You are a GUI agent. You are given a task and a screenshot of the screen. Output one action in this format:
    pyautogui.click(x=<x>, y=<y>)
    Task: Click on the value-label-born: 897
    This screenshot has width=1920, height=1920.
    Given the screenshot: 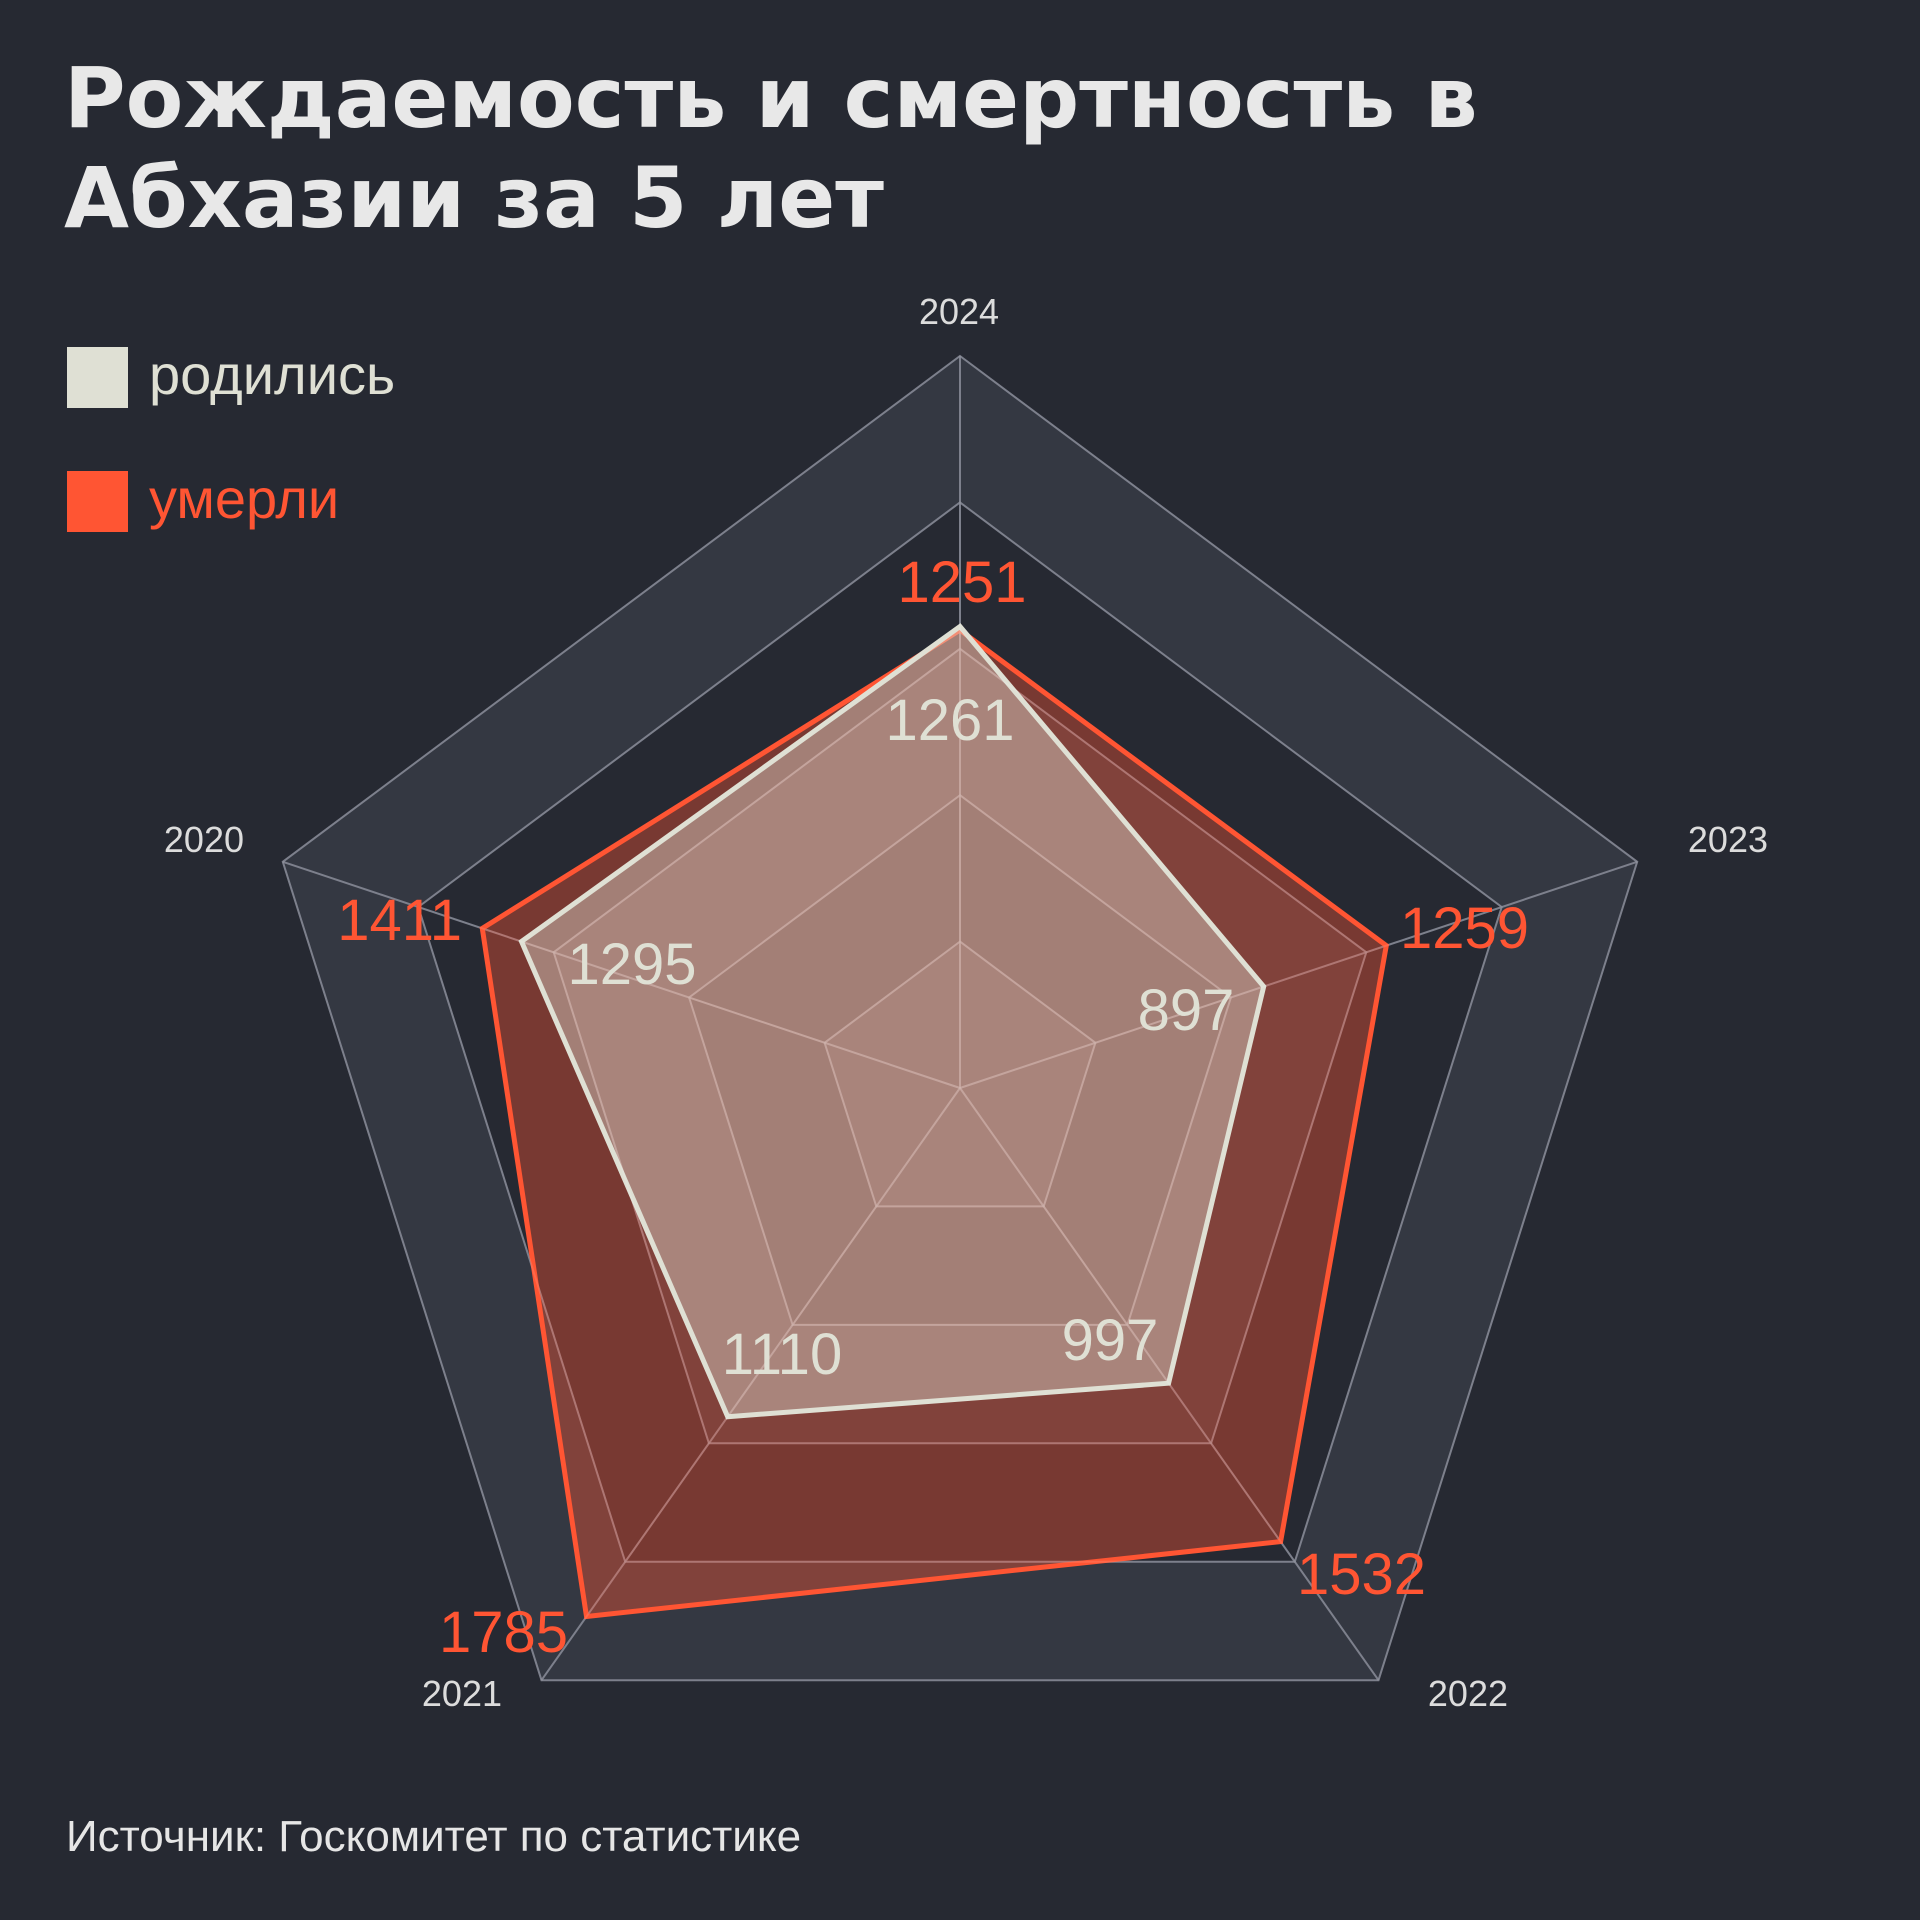 What is the action you would take?
    pyautogui.click(x=1186, y=1010)
    